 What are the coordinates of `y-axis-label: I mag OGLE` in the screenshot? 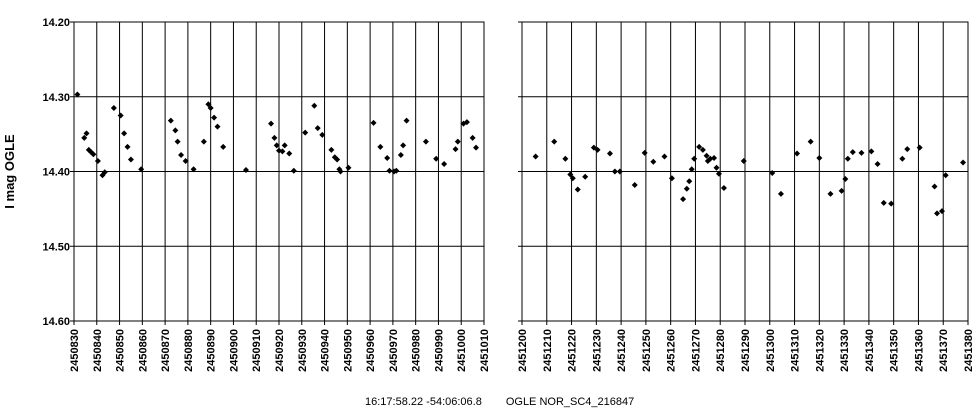 It's located at (9, 171).